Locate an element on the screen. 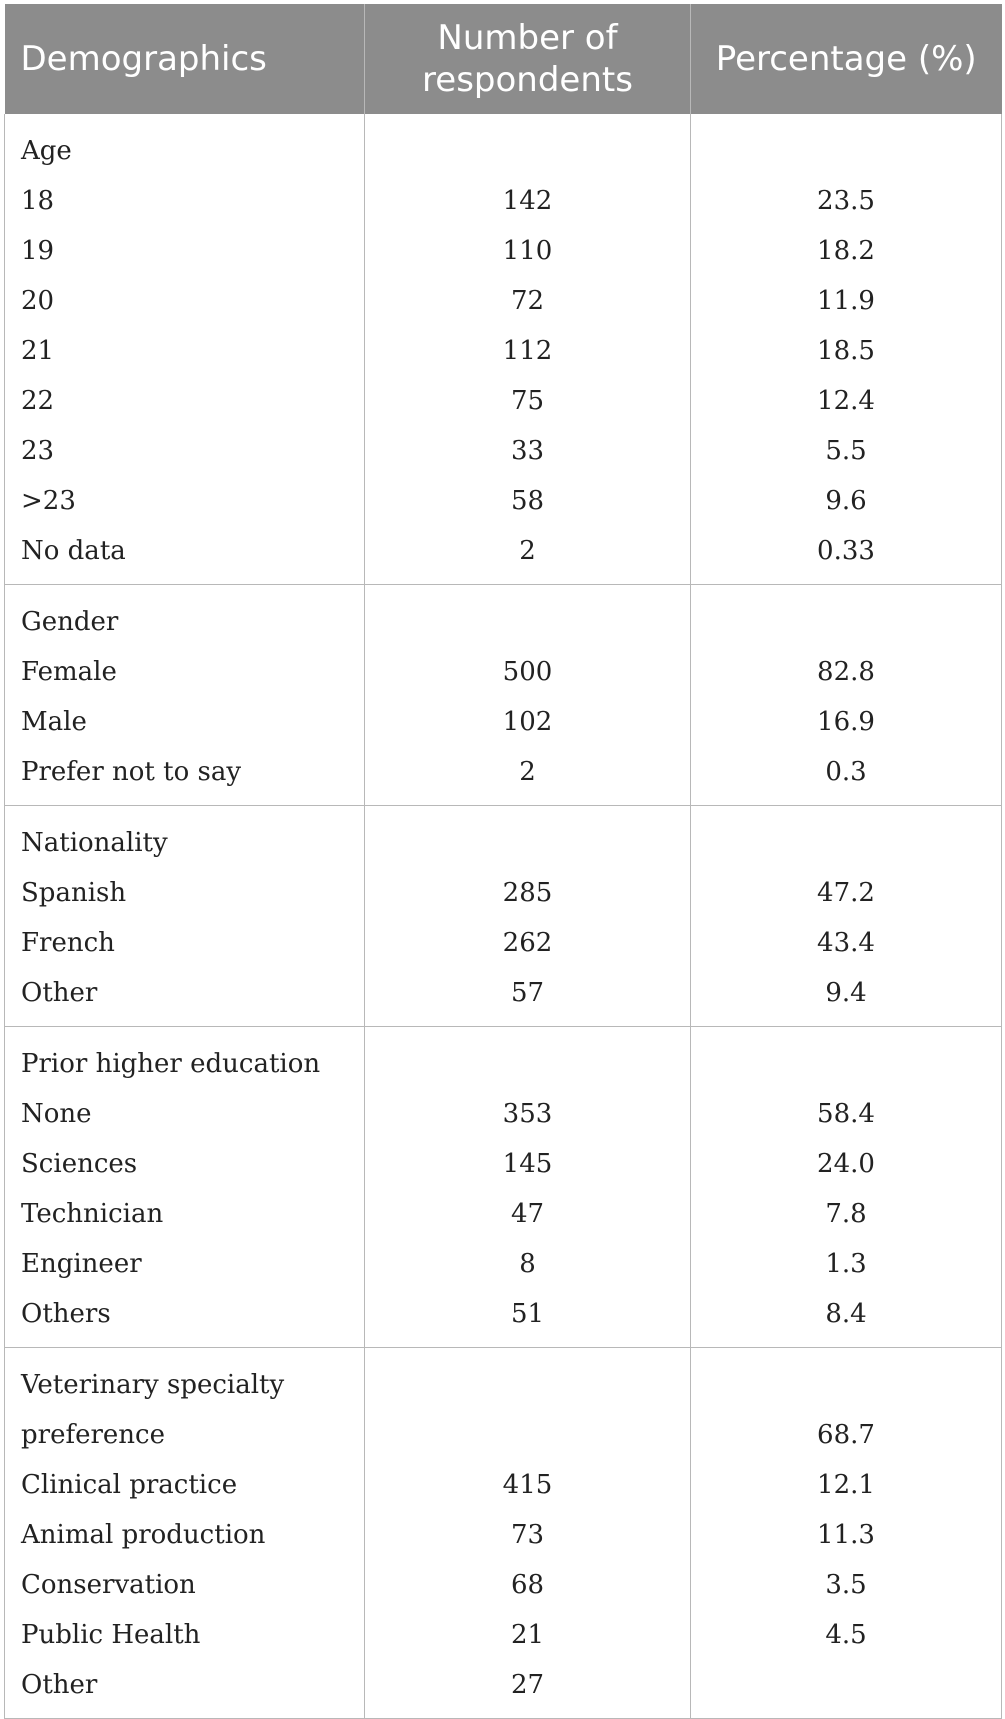 The image size is (1005, 1719). table-row: 18 142 23.5 is located at coordinates (503, 201).